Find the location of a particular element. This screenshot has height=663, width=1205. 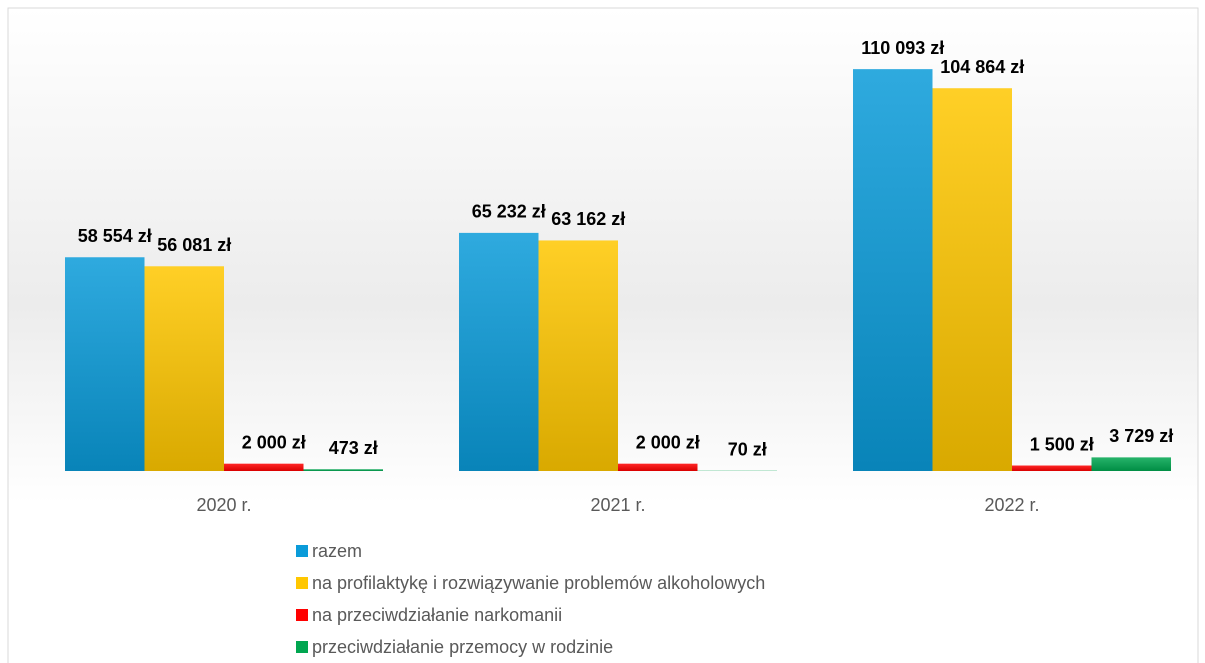

data-label: 1 500 zł is located at coordinates (1062, 444).